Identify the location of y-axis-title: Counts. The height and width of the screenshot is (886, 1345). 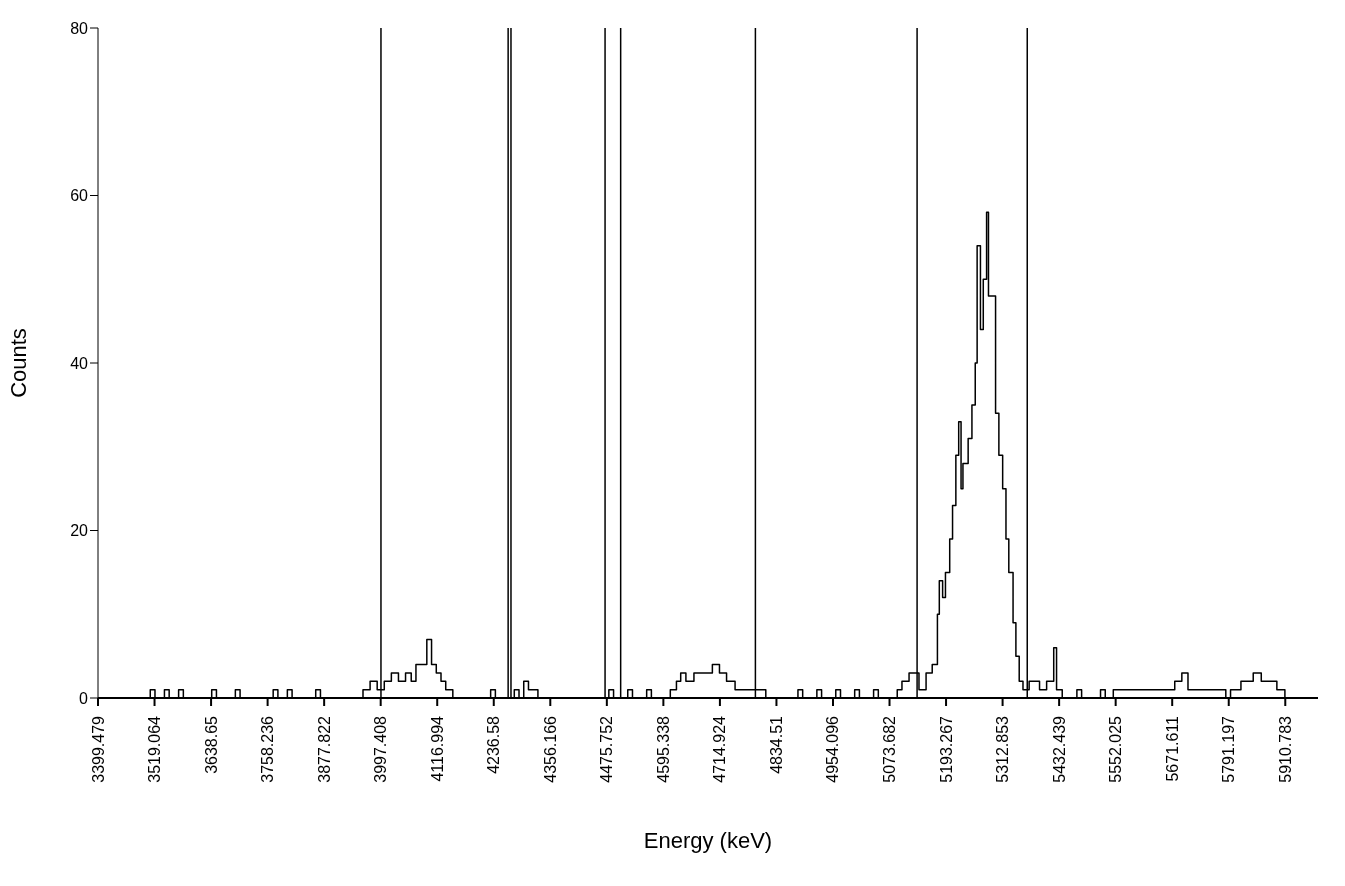
(18, 363).